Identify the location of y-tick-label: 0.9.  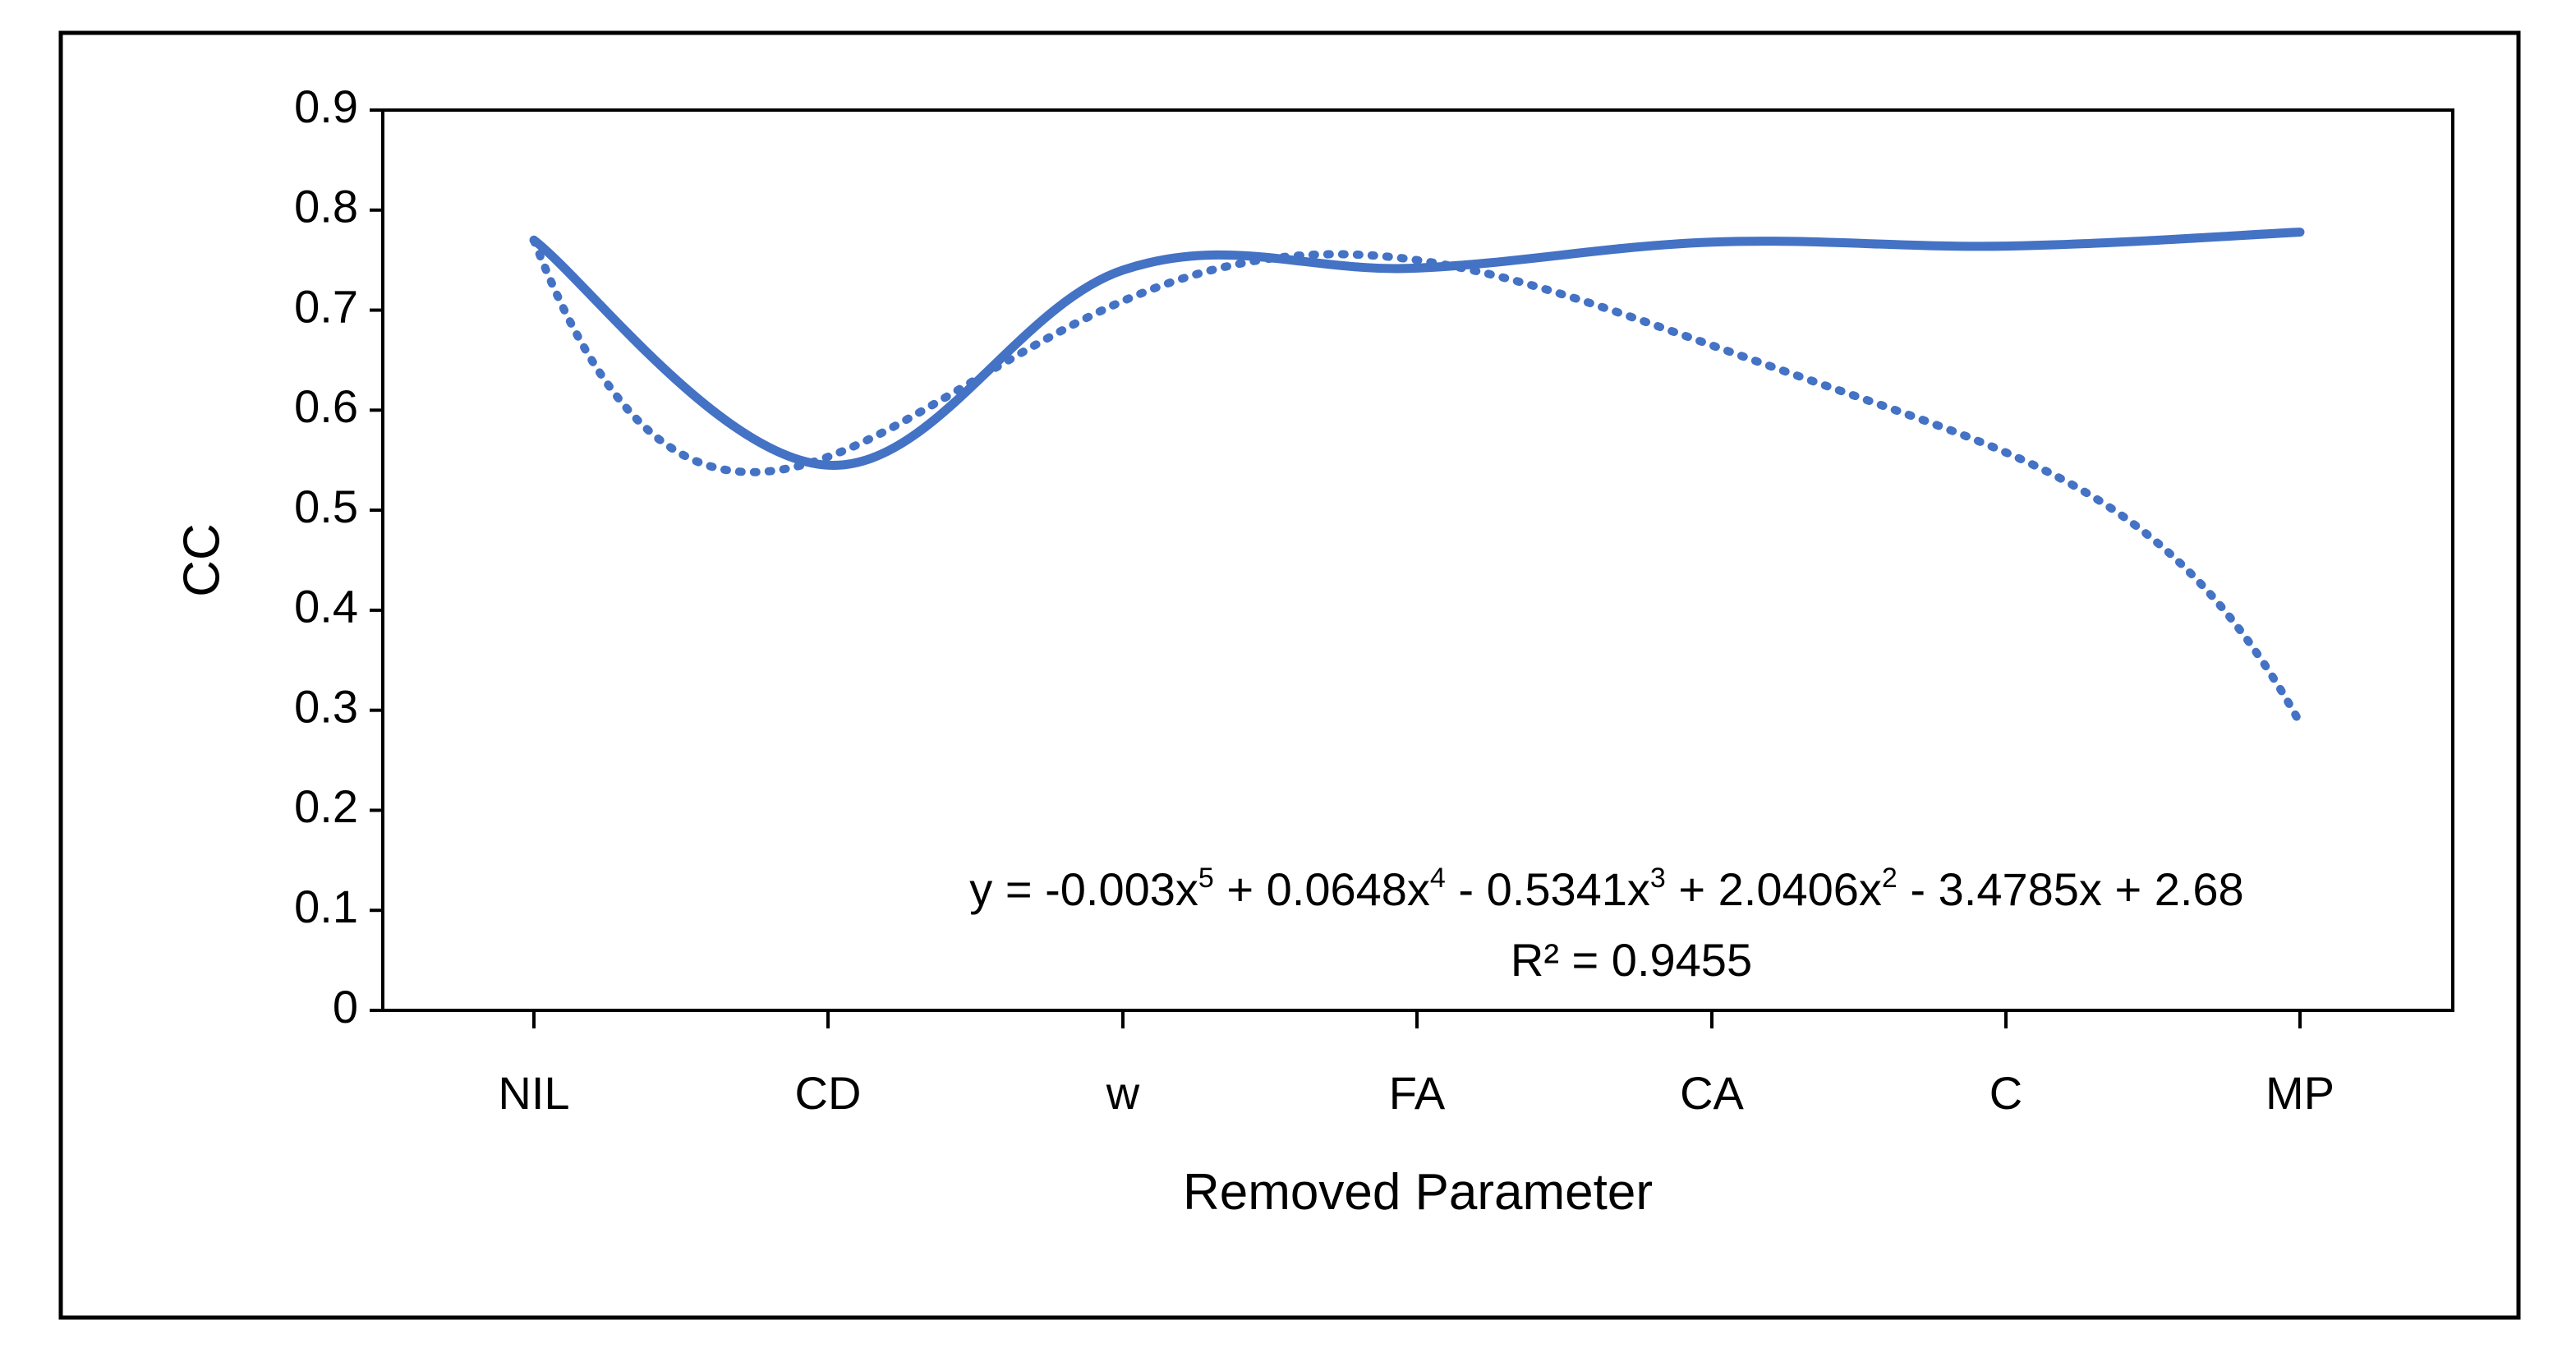
(326, 106).